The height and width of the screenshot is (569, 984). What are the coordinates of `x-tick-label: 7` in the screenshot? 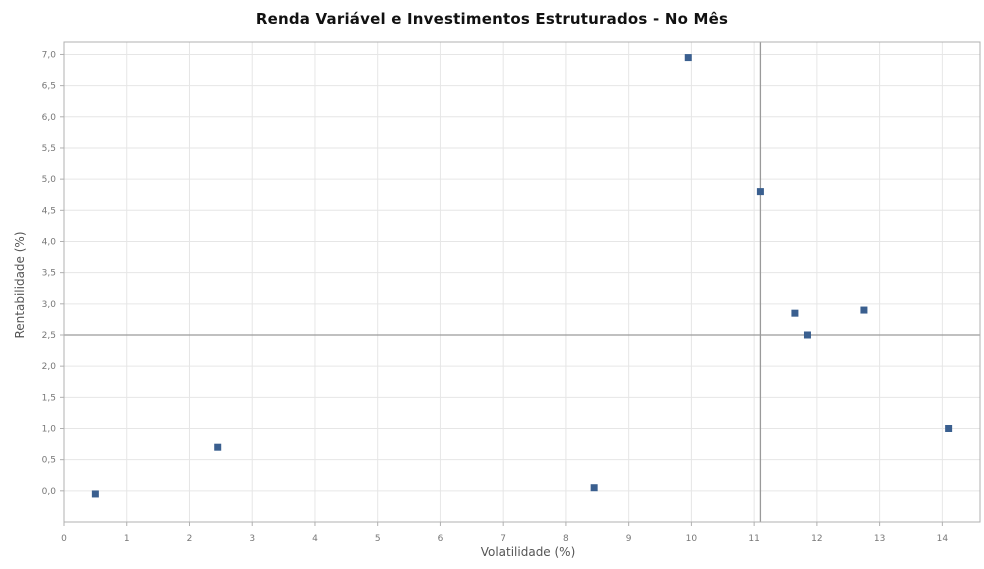 It's located at (503, 539).